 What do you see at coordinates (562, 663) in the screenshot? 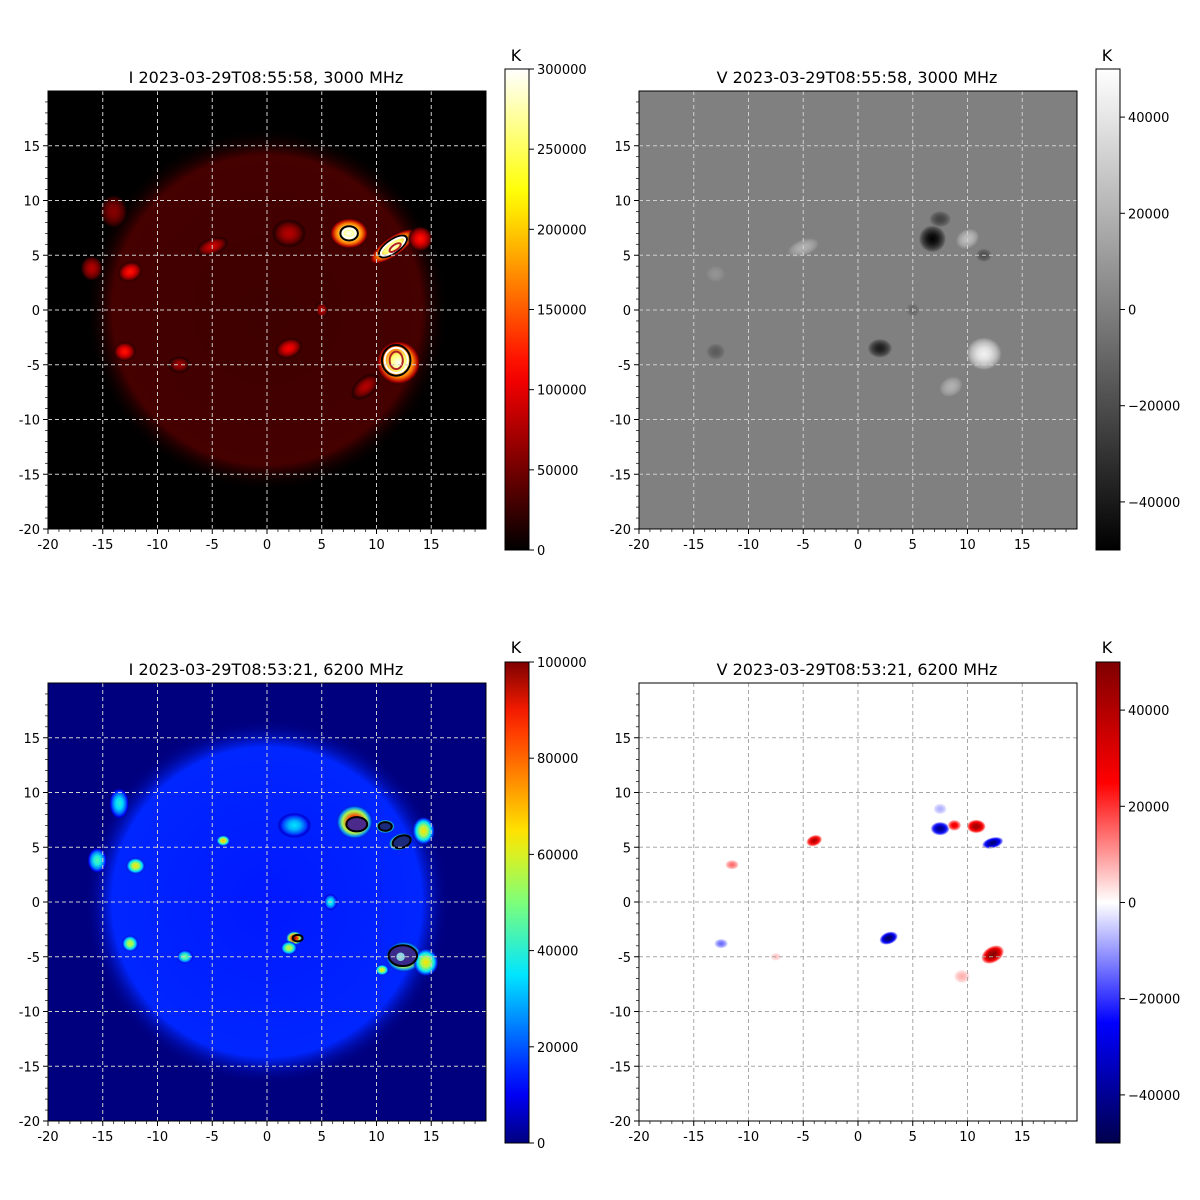
I see `colorbar-tick-label: 100000` at bounding box center [562, 663].